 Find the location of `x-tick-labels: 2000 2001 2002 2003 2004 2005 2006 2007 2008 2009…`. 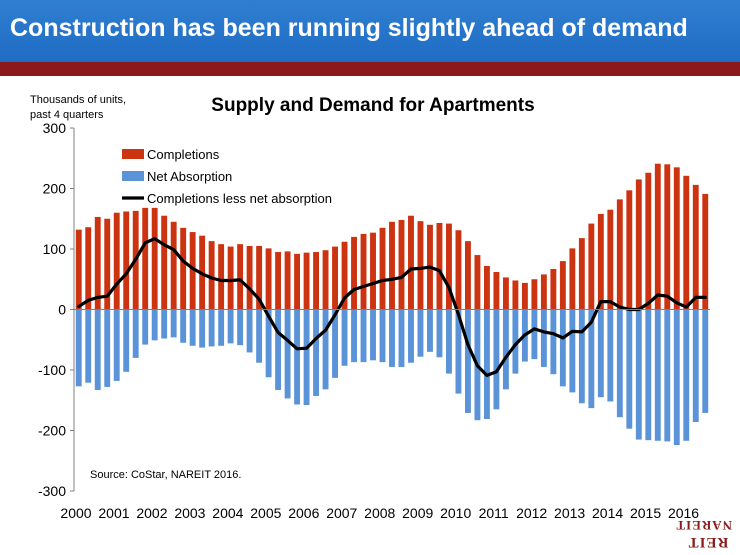

x-tick-labels: 2000 2001 2002 2003 2004 2005 2006 2007 2008 2009… is located at coordinates (379, 513).